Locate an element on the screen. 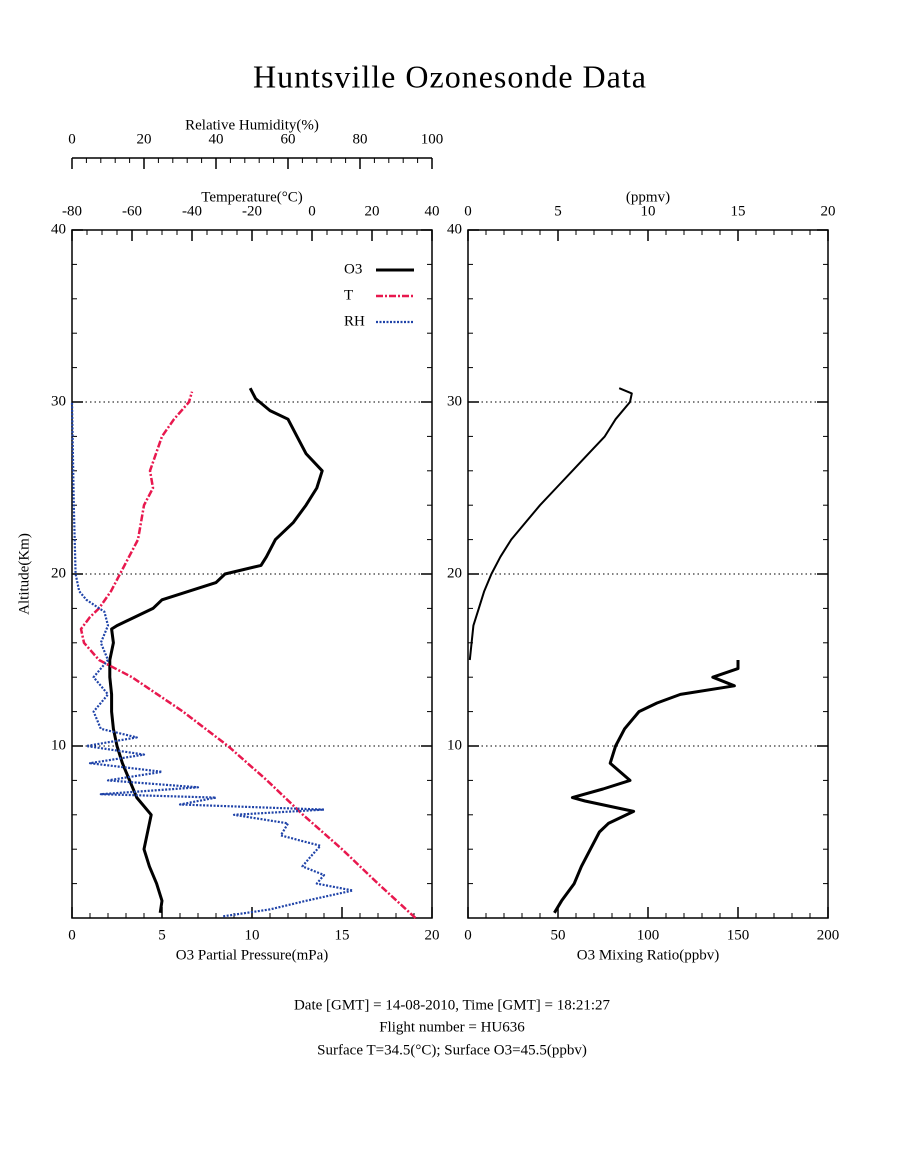 This screenshot has height=1150, width=900. x-tick-label: 150 is located at coordinates (738, 935).